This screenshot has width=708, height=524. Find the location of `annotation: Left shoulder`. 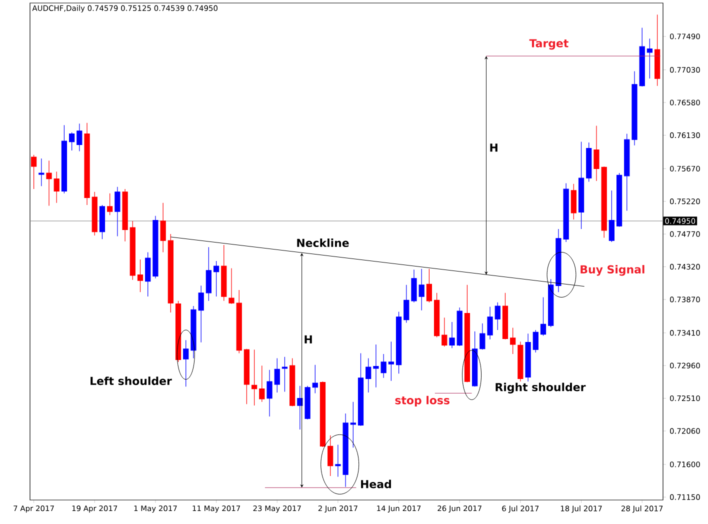

annotation: Left shoulder is located at coordinates (131, 381).